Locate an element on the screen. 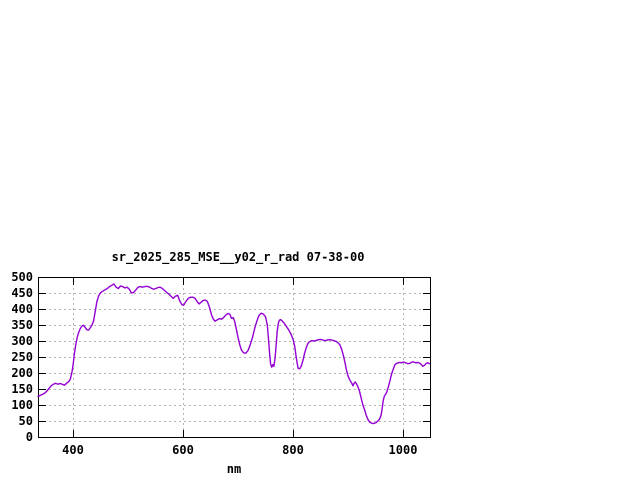 This screenshot has height=480, width=640. y-tick-label: 150 is located at coordinates (22, 389).